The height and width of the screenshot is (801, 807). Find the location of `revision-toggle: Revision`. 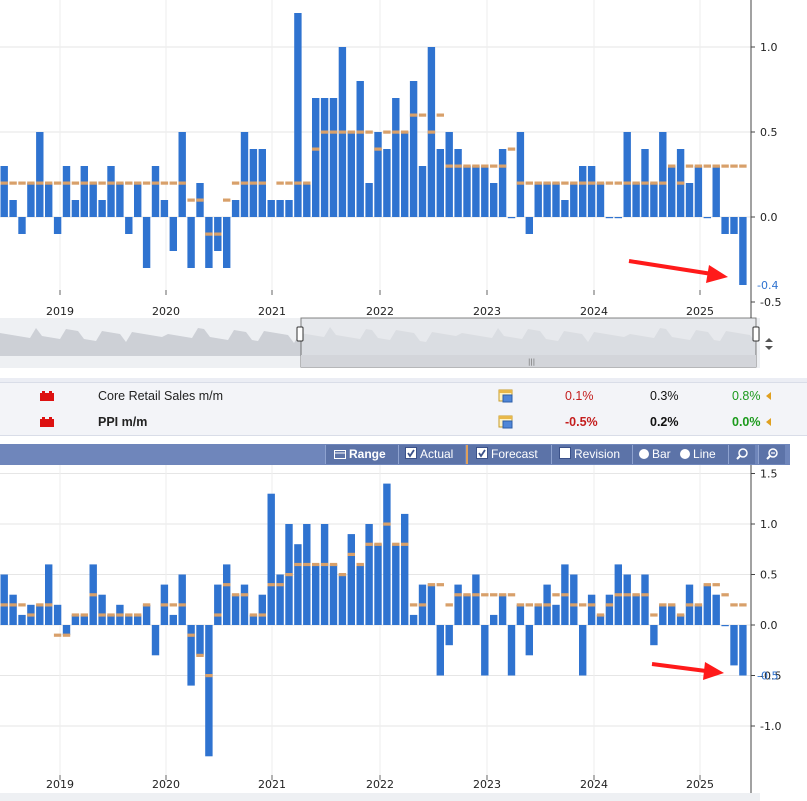

revision-toggle: Revision is located at coordinates (592, 454).